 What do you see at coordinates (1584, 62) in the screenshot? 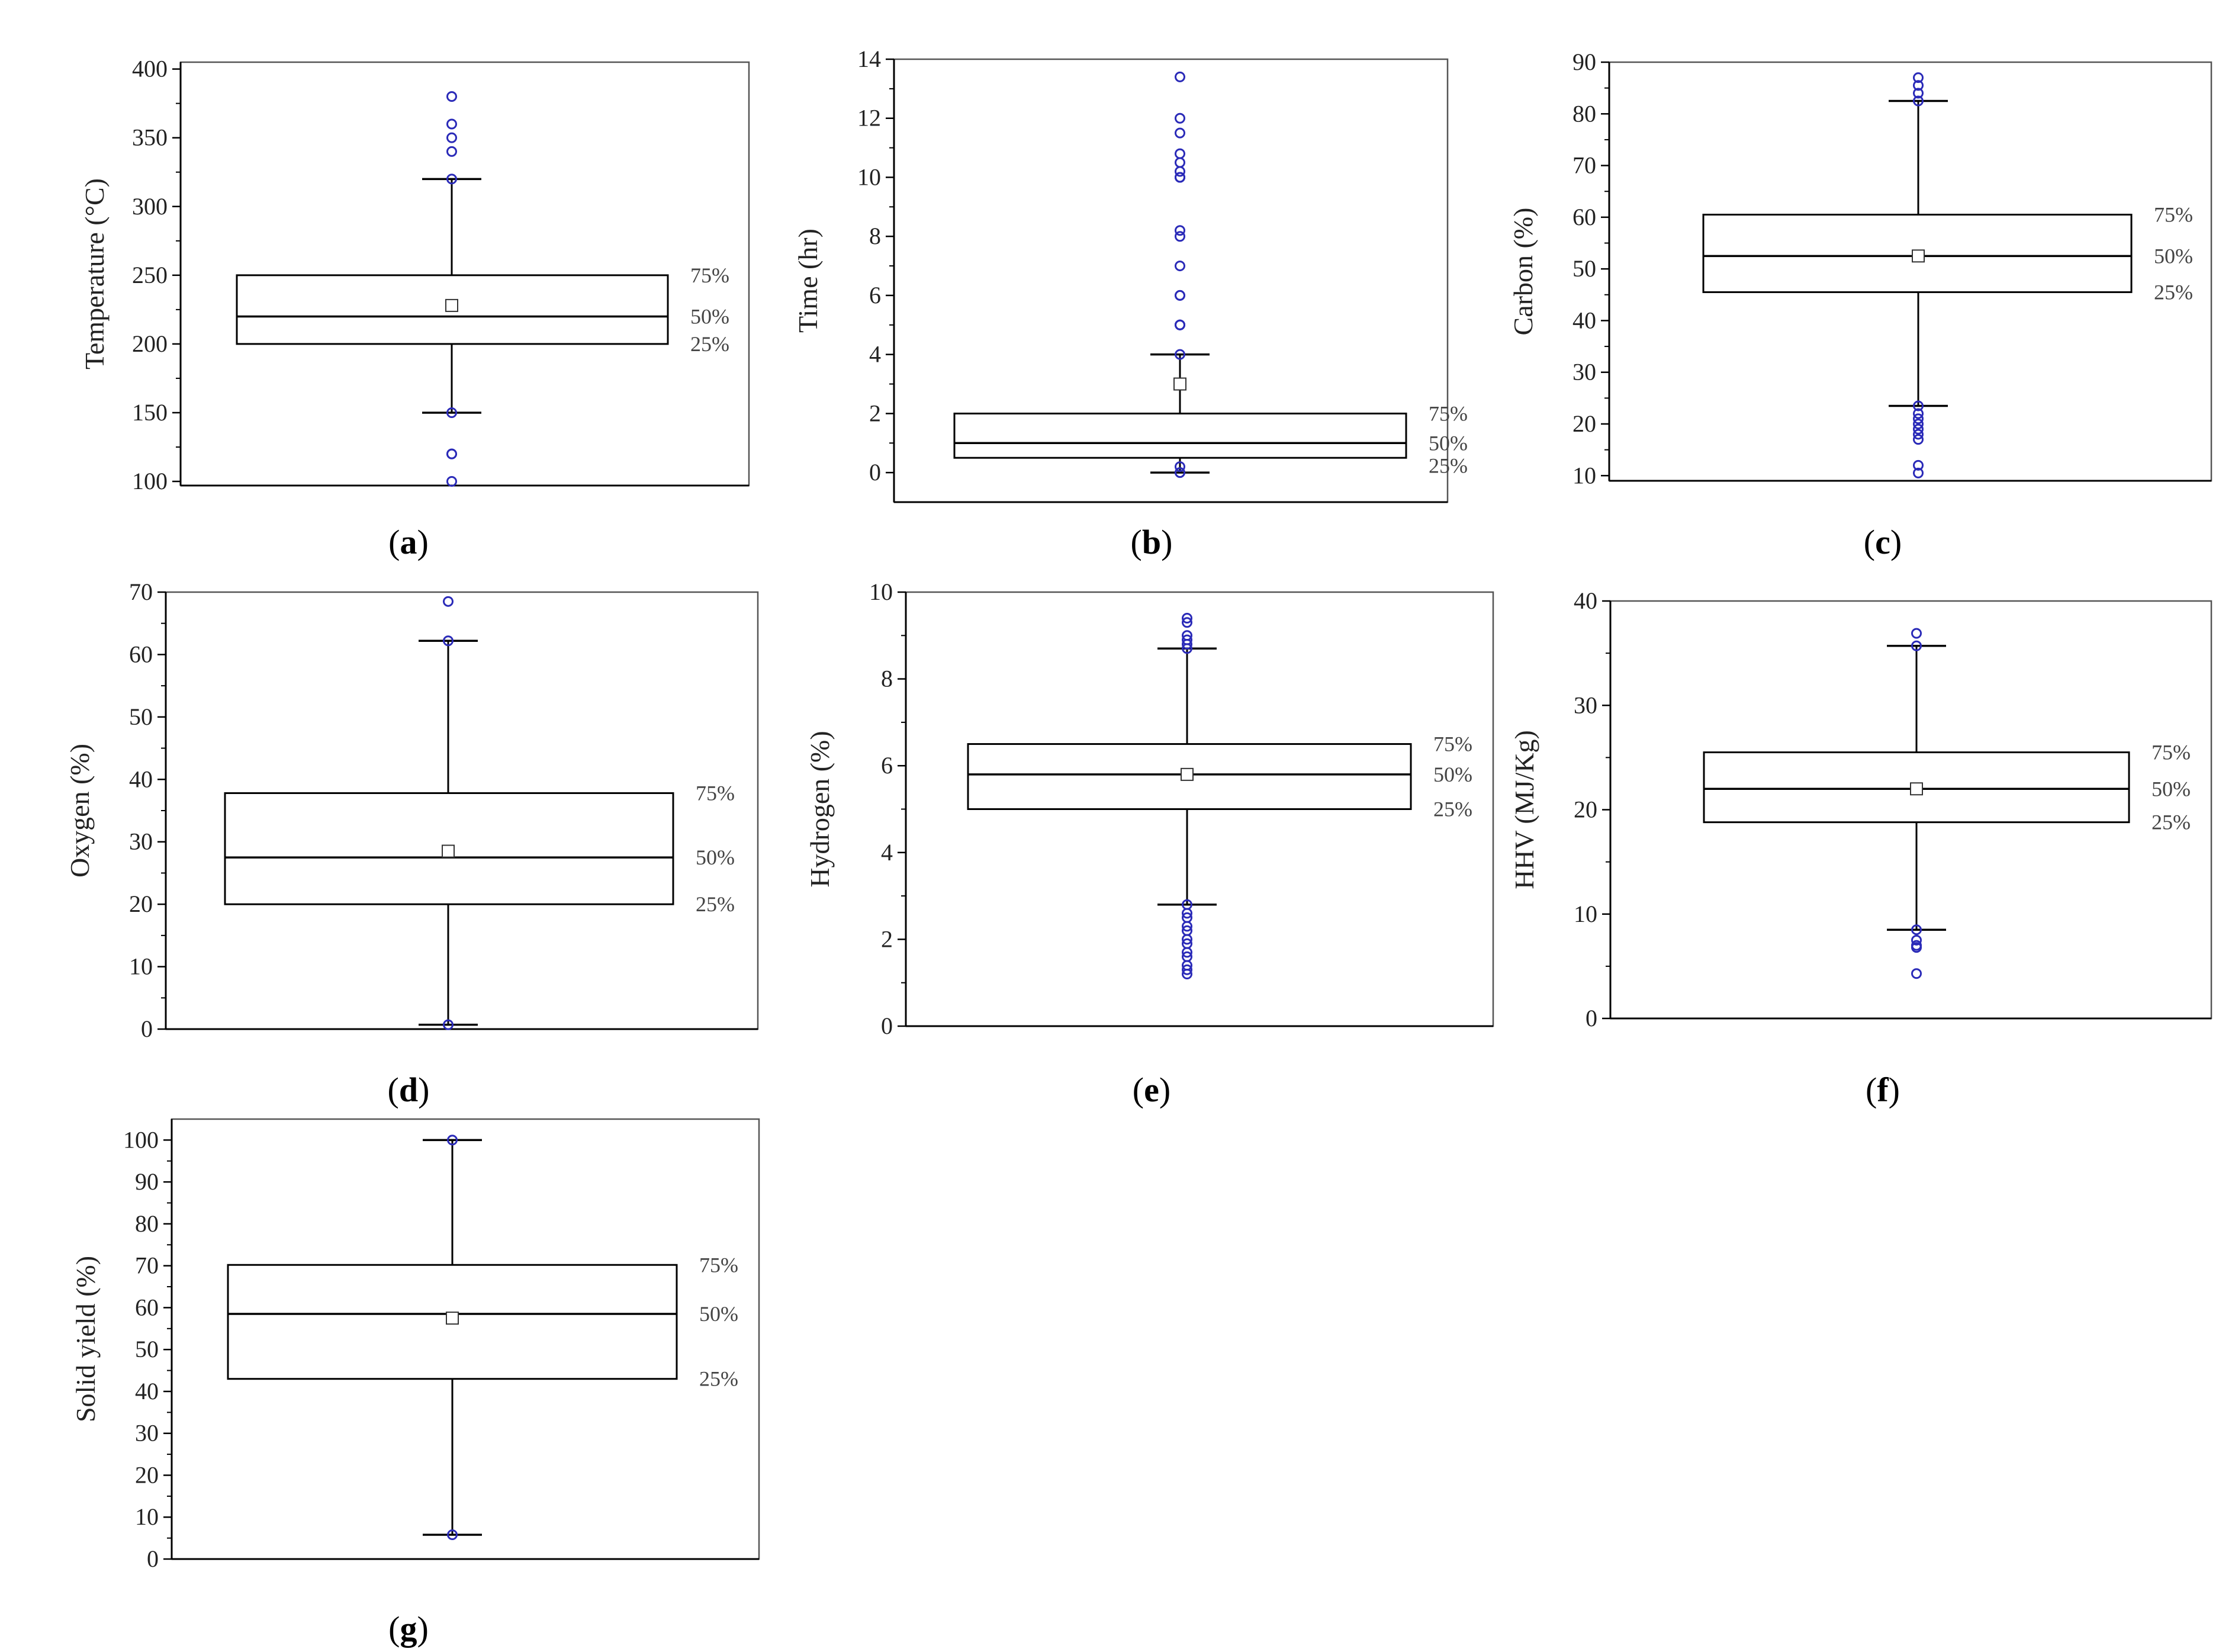
I see `y-tick-label: 90` at bounding box center [1584, 62].